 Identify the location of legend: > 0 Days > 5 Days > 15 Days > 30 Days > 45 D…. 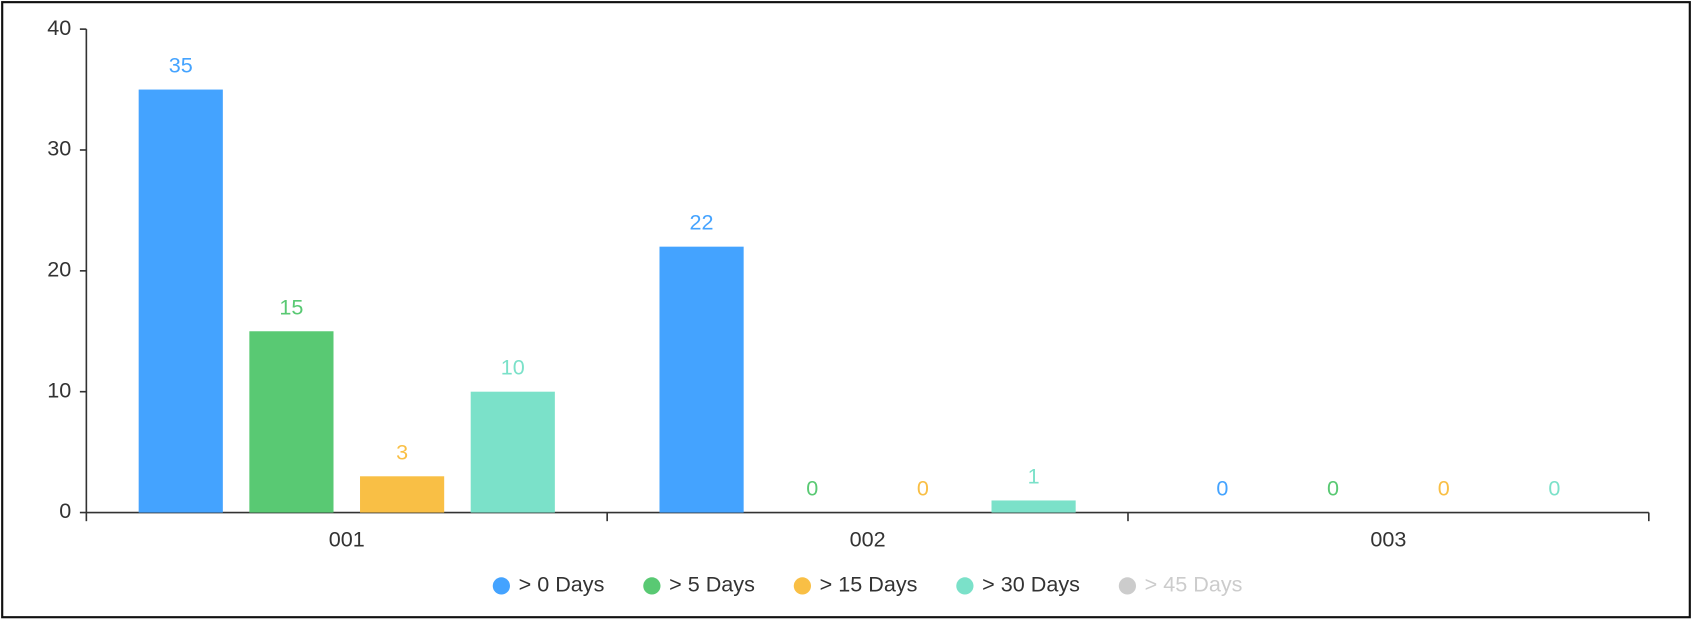
(867, 584).